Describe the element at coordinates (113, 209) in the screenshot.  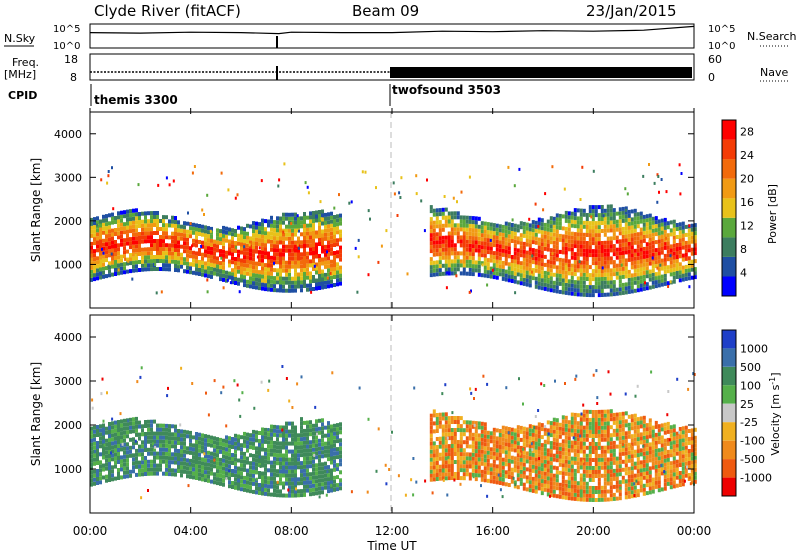
I see `power-scatter-cell` at that location.